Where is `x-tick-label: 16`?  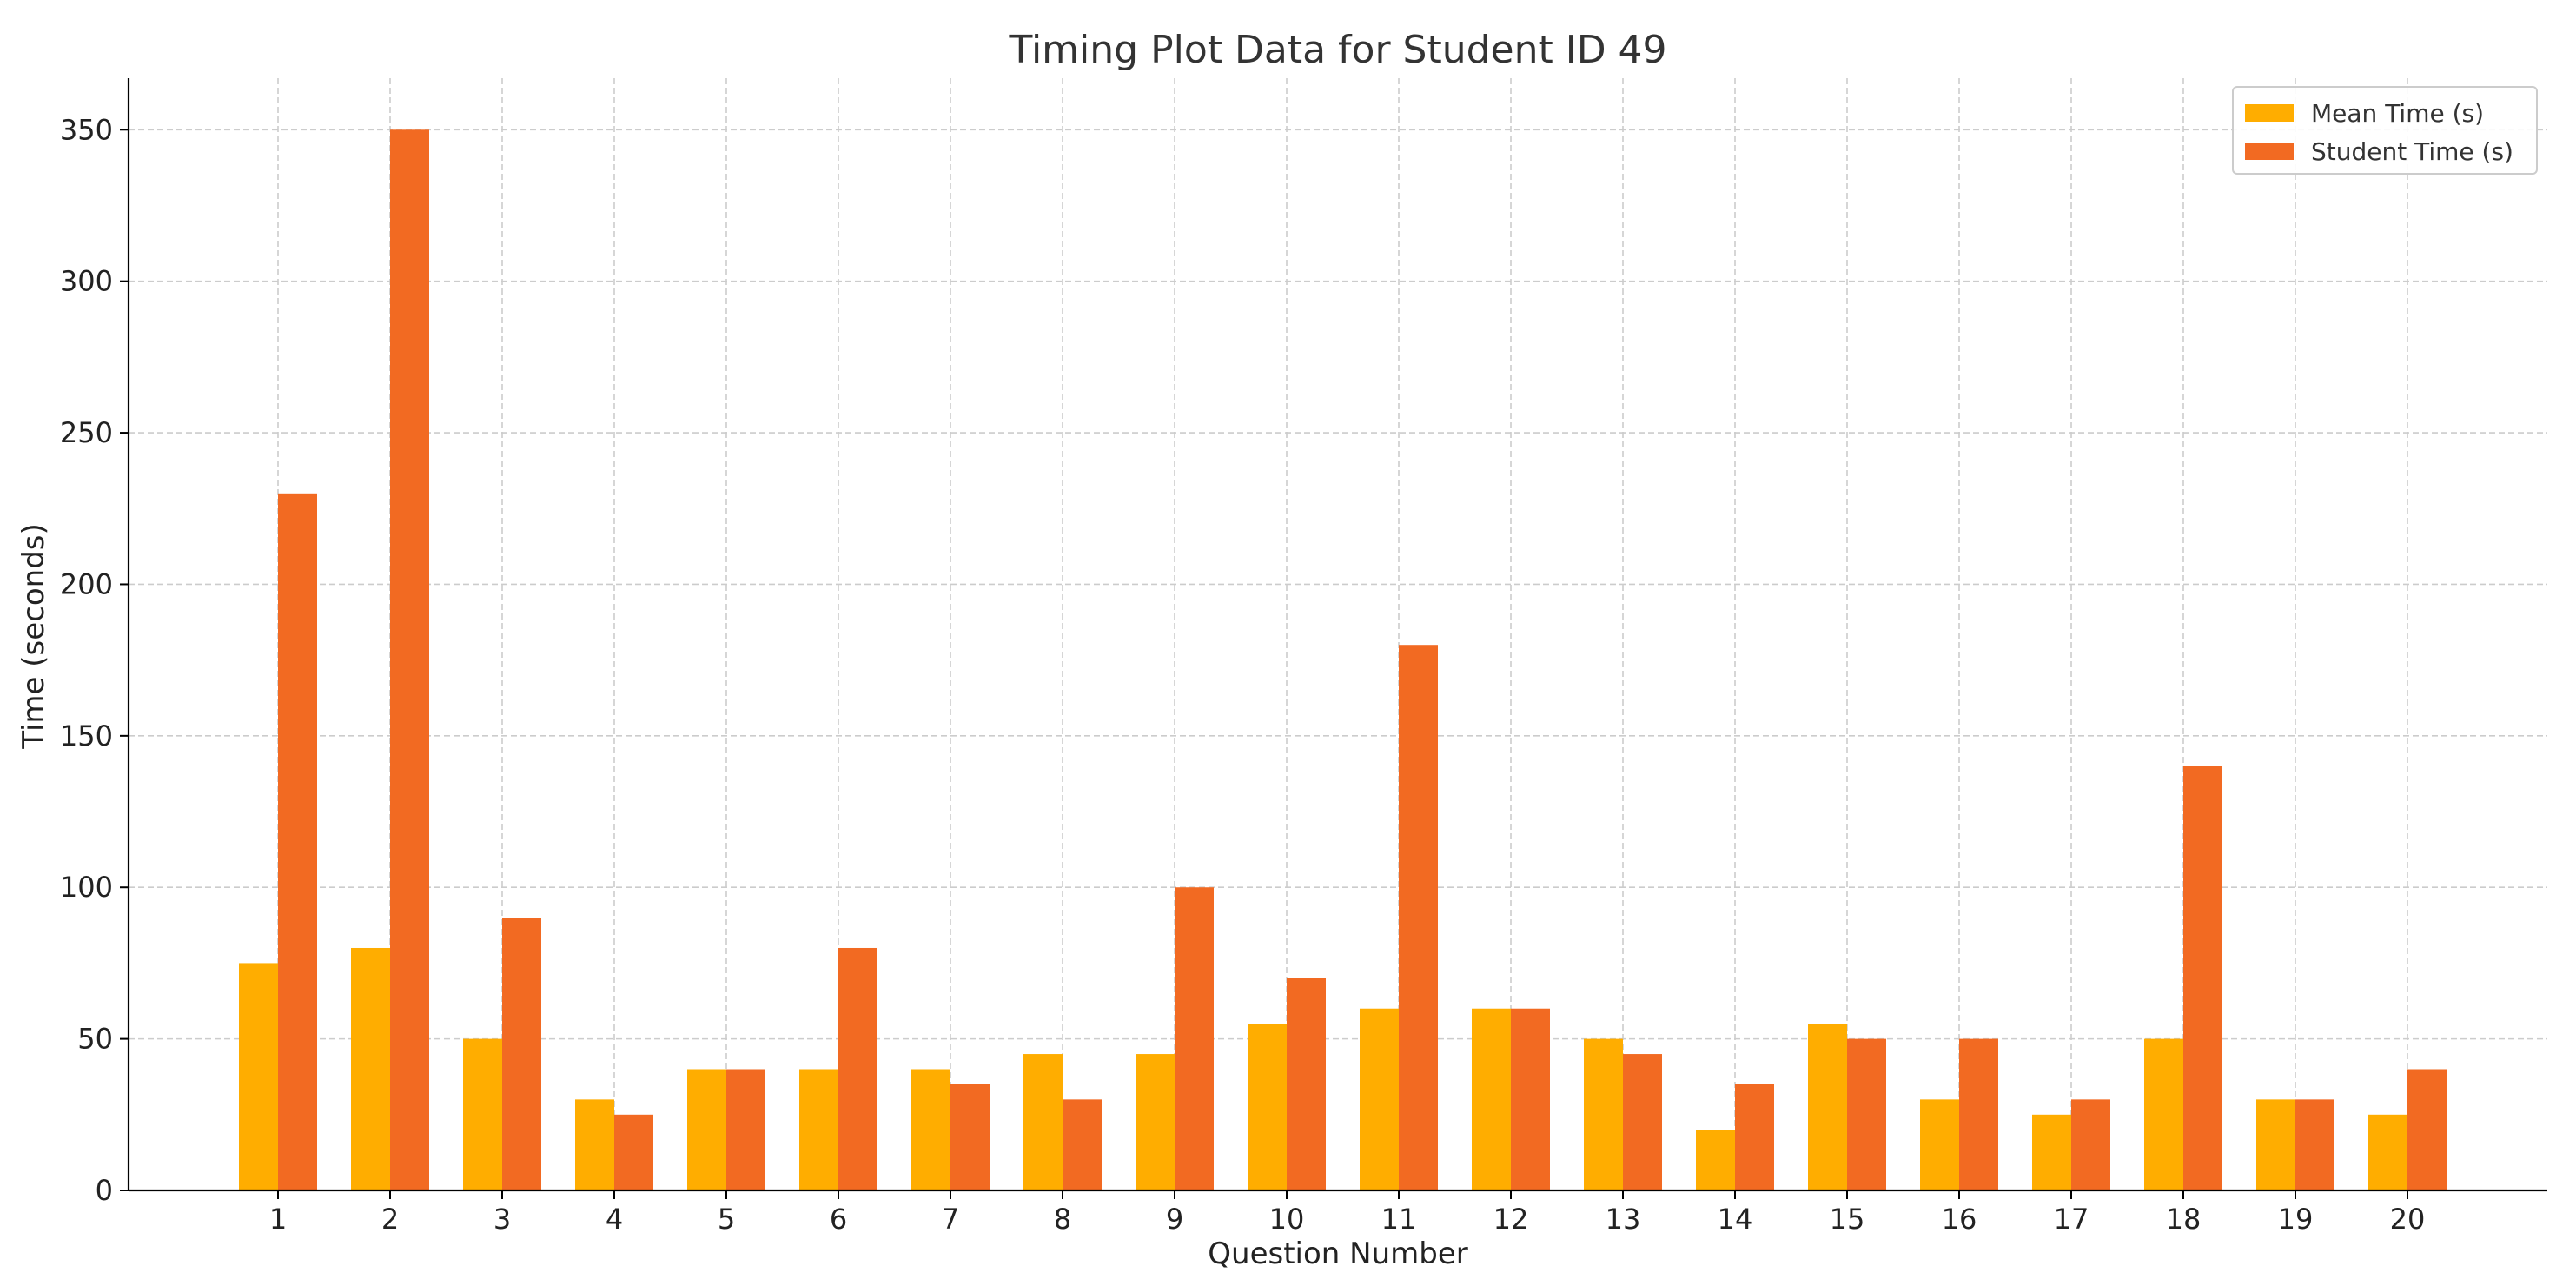
x-tick-label: 16 is located at coordinates (1959, 1219).